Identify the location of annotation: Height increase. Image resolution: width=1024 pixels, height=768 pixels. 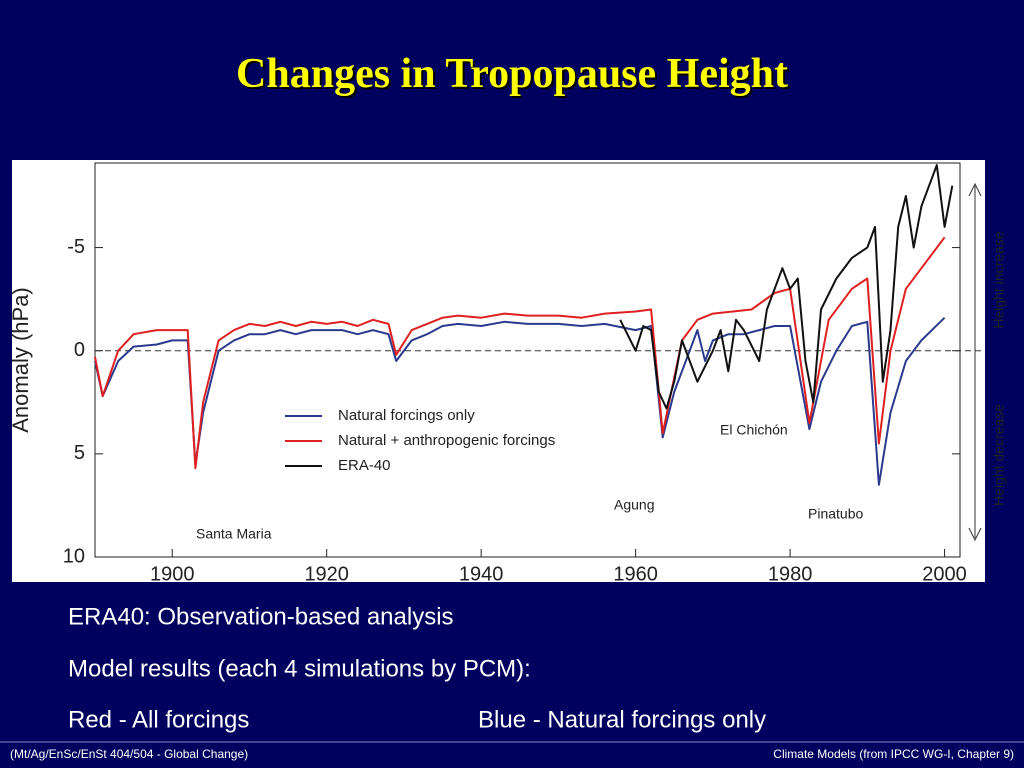
(999, 279).